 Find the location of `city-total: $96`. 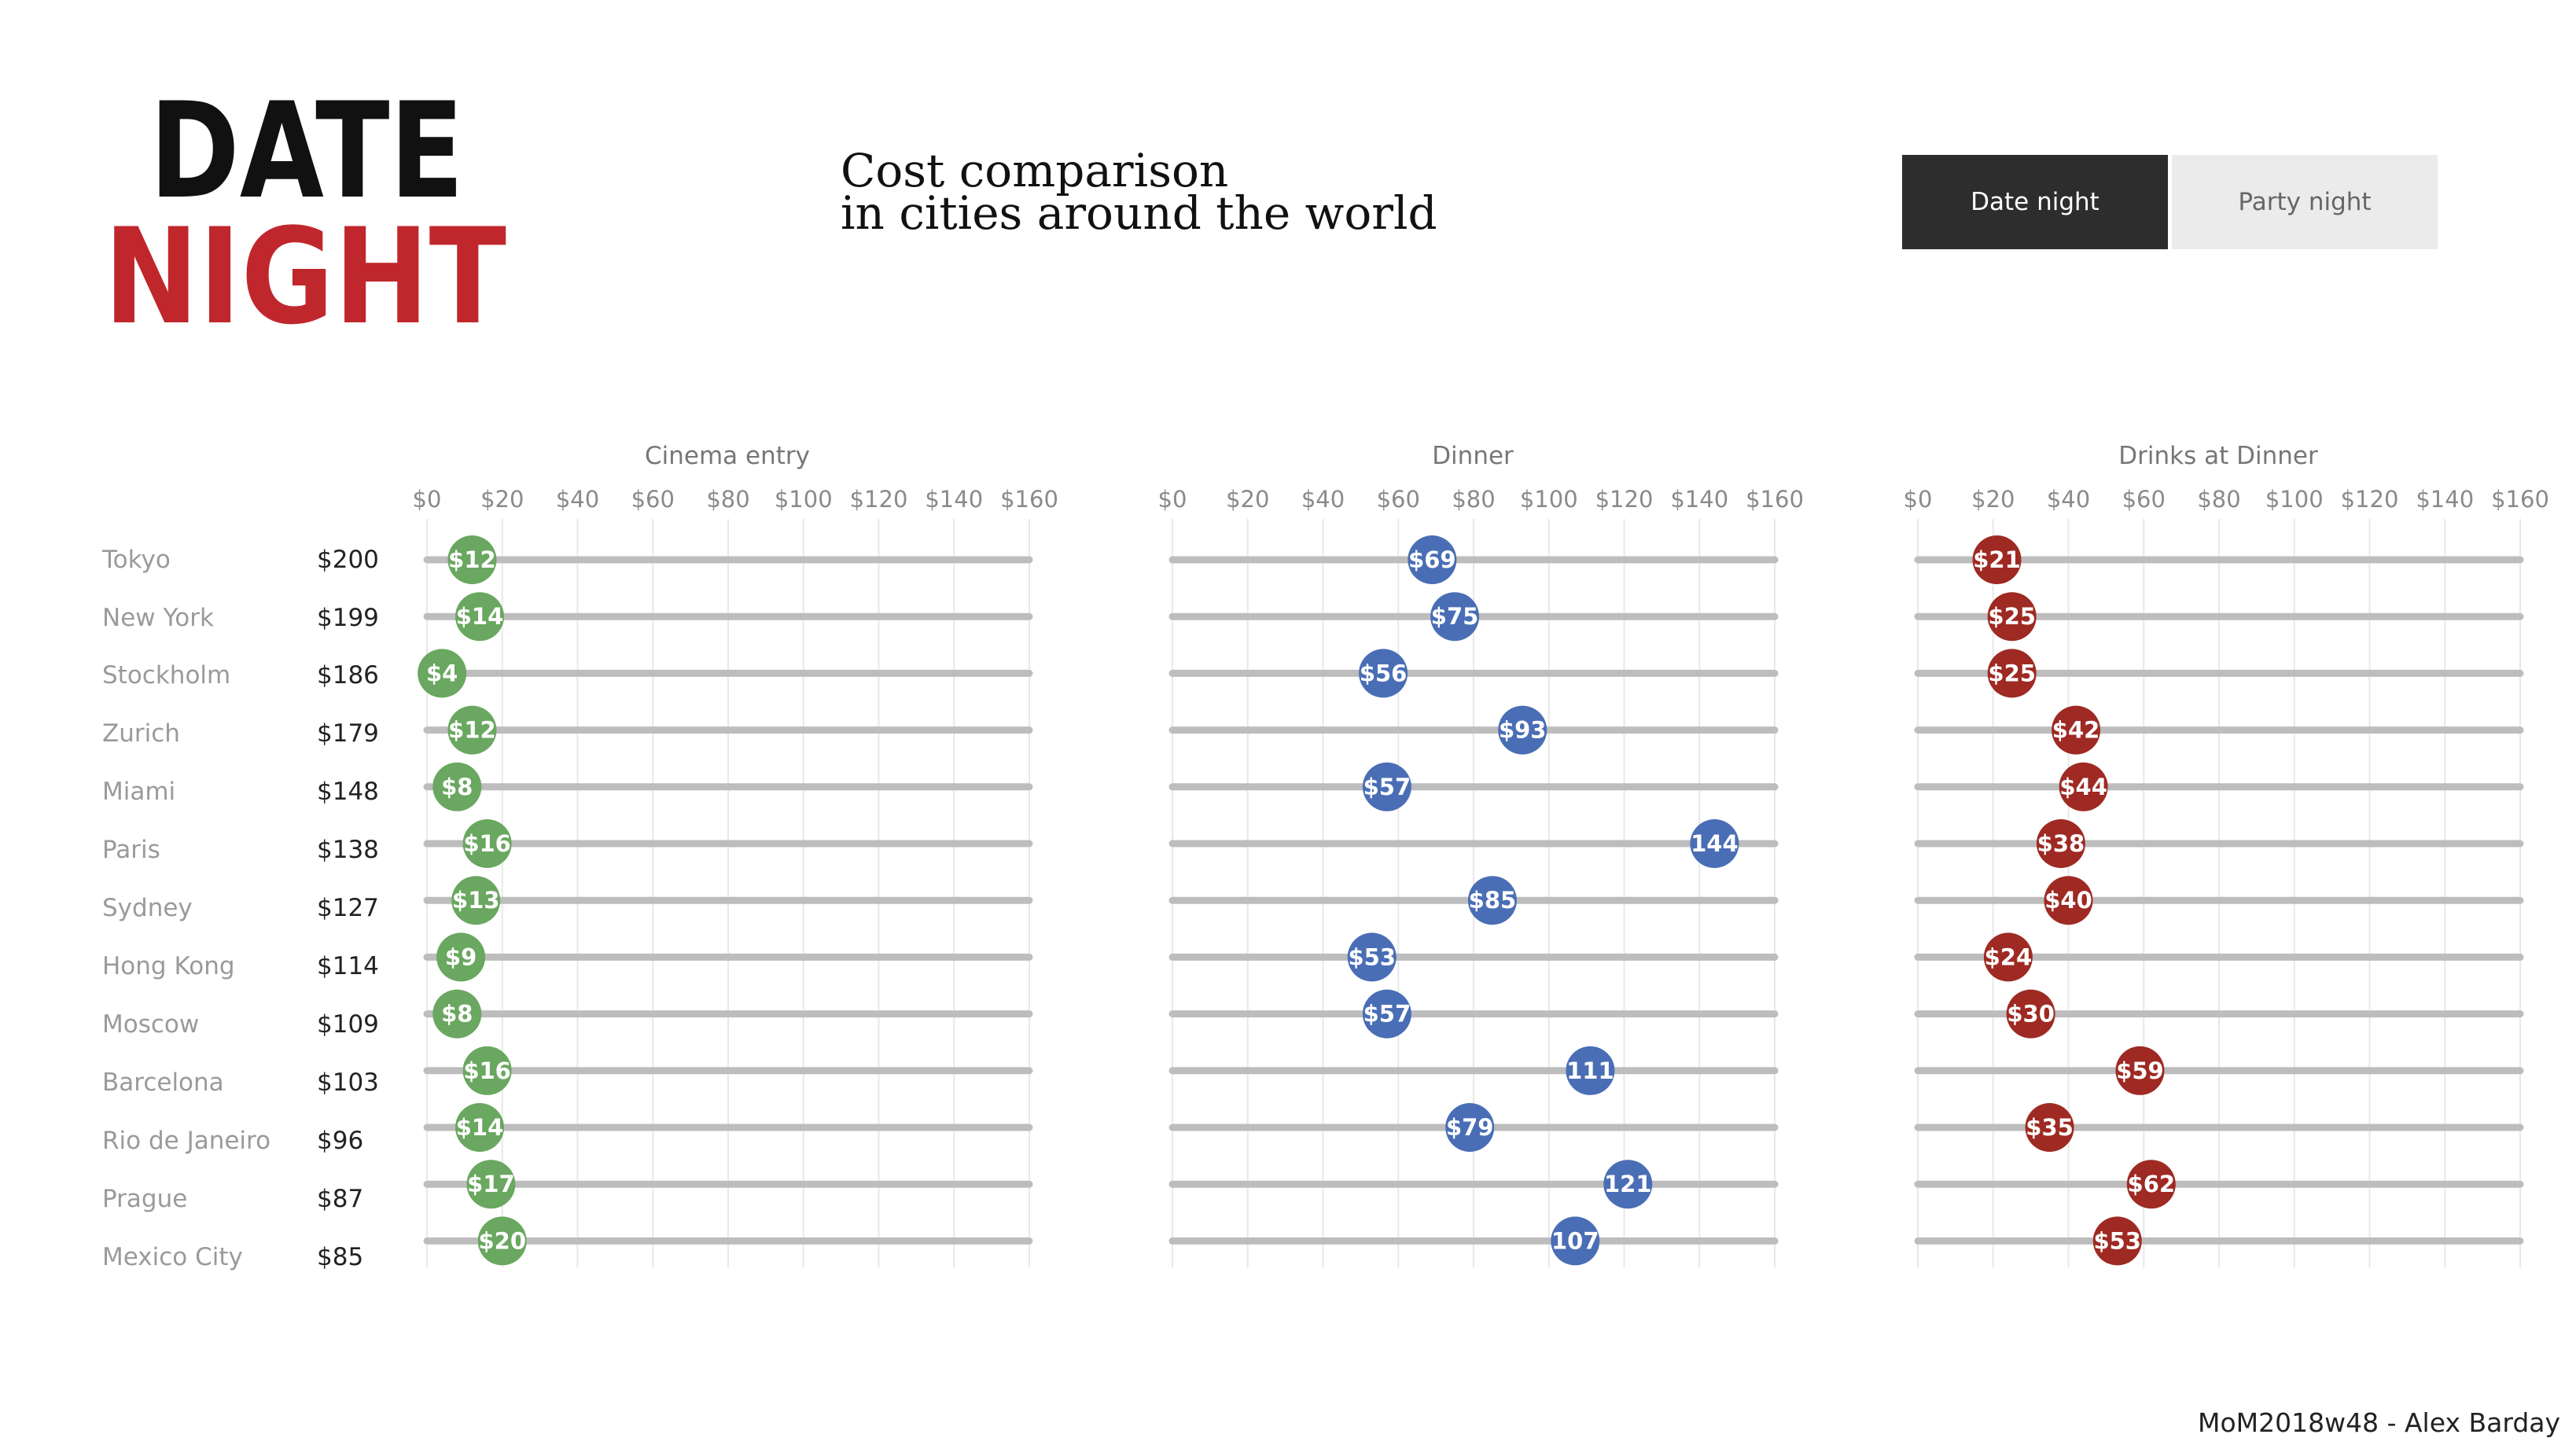

city-total: $96 is located at coordinates (340, 1141).